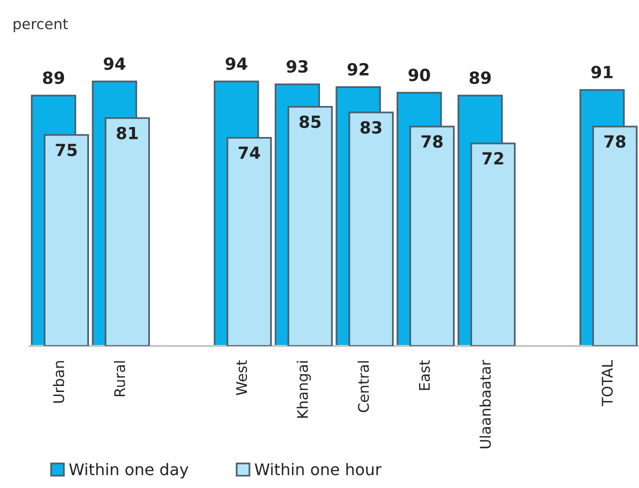 The width and height of the screenshot is (639, 488). I want to click on x-tick-label: West, so click(242, 378).